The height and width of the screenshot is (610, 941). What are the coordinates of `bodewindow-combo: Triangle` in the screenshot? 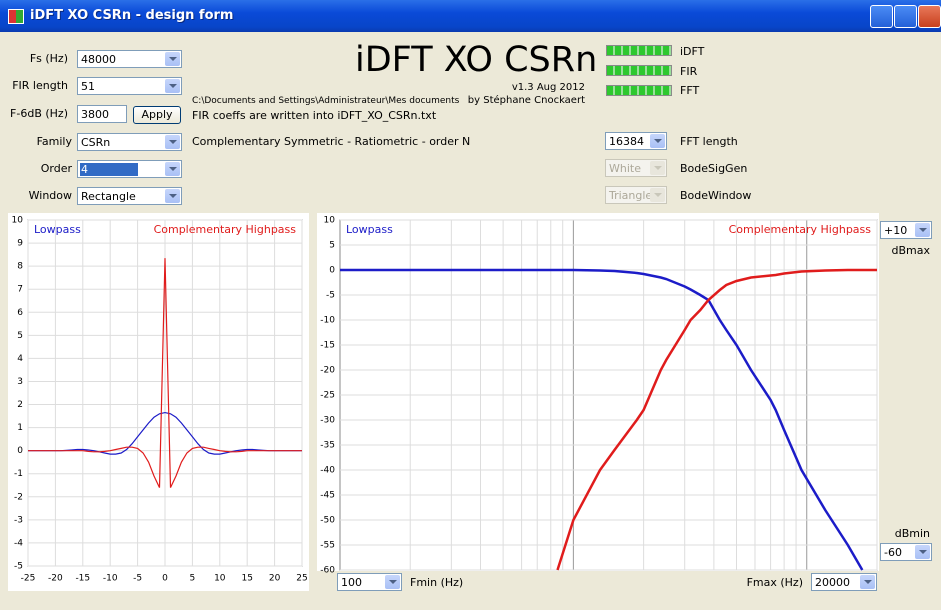 It's located at (636, 195).